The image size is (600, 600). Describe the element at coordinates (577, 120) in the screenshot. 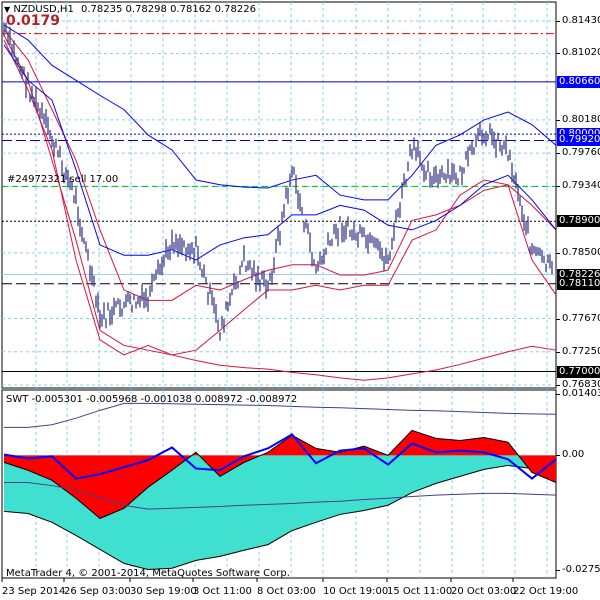

I see `price-axis-label: 0.80180` at that location.